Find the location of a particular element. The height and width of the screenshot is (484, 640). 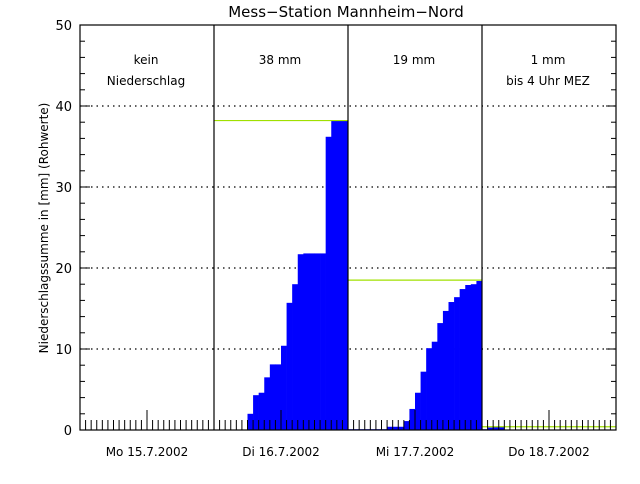

day-label: Mi 17.7.2002 is located at coordinates (415, 452).